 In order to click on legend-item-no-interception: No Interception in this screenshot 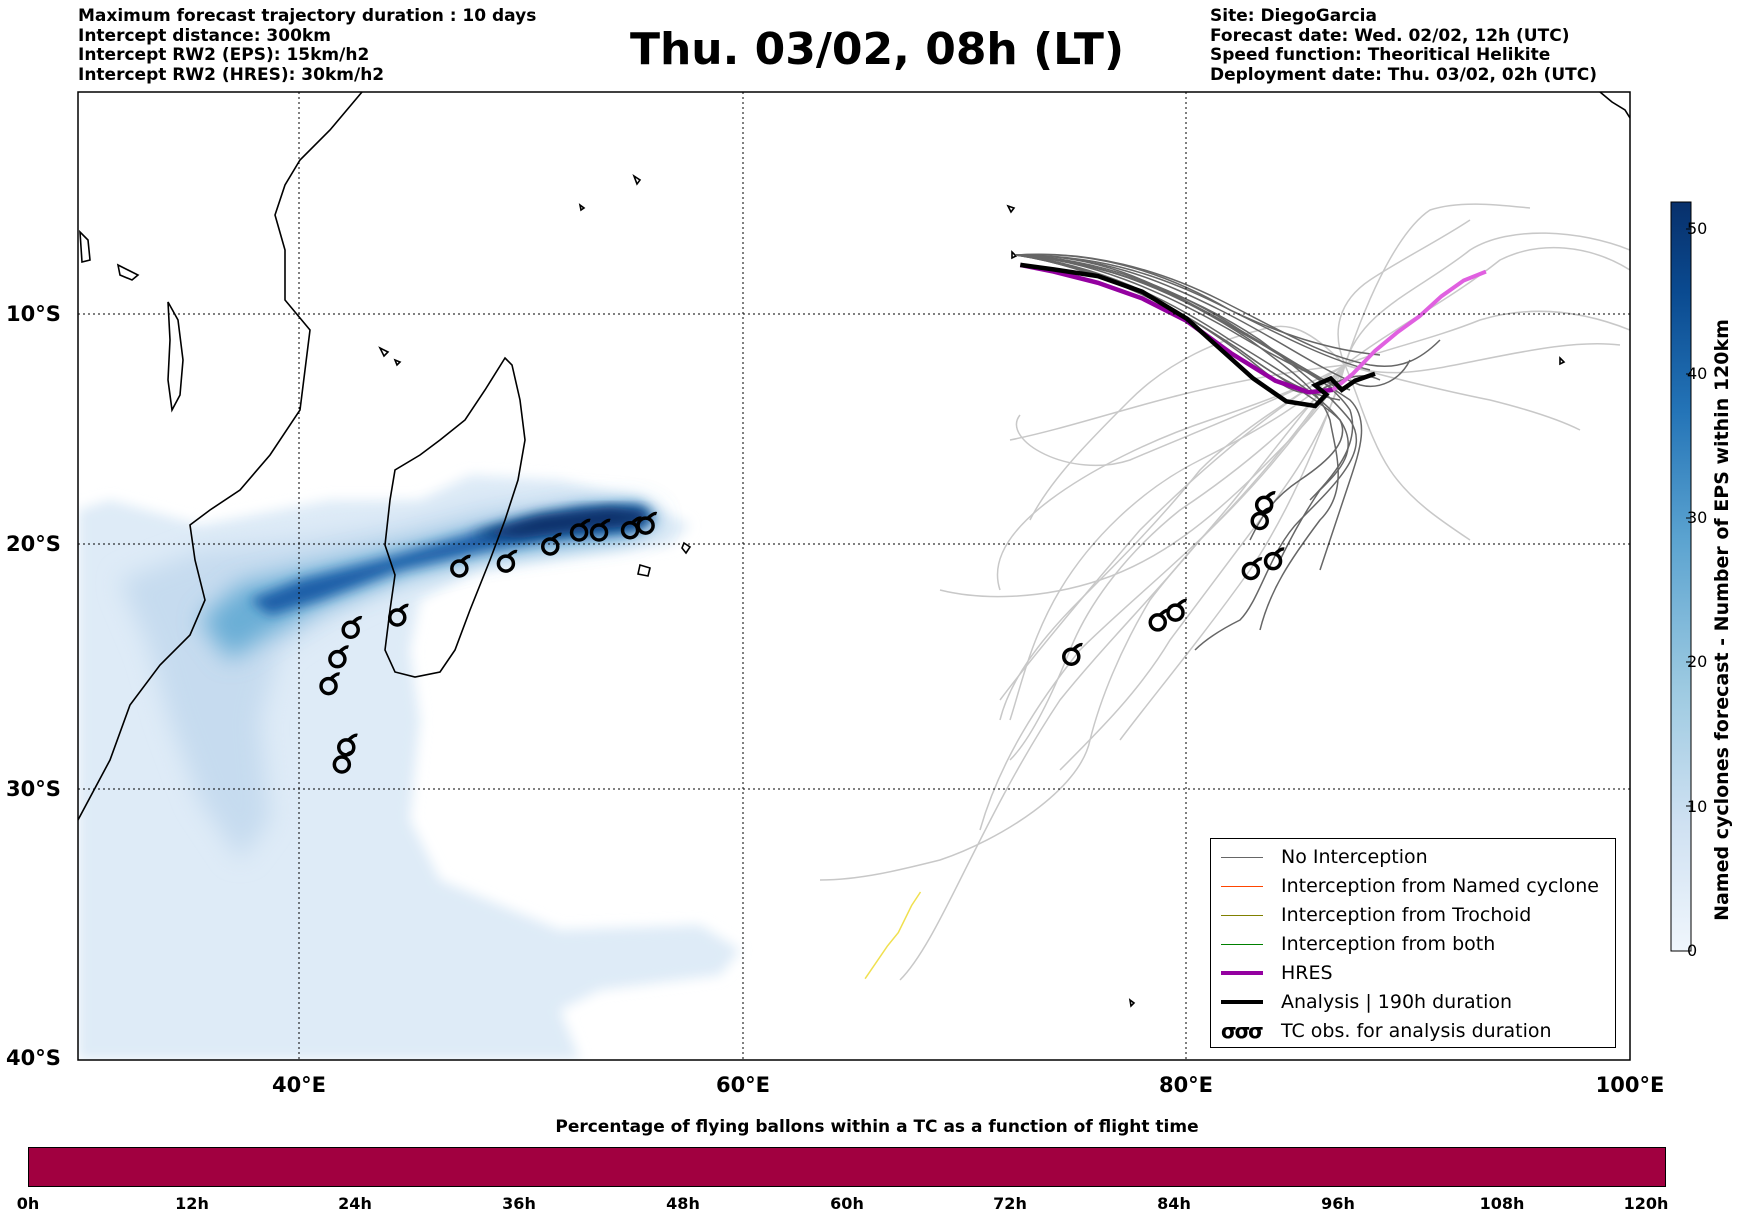, I will do `click(1324, 857)`.